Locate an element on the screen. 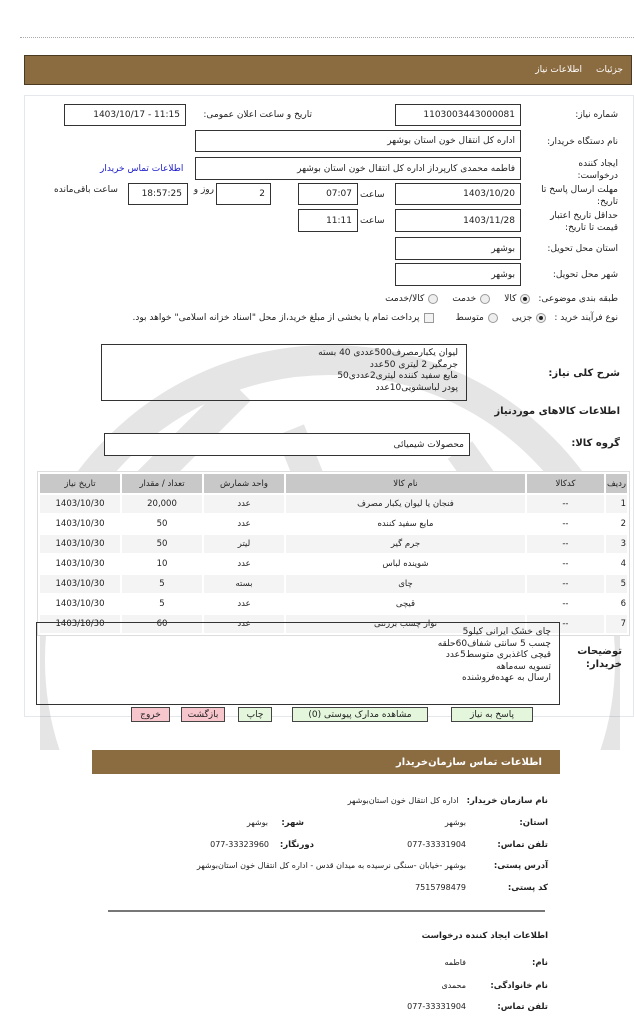 The width and height of the screenshot is (634, 1026). print-button: چاپ is located at coordinates (255, 714).